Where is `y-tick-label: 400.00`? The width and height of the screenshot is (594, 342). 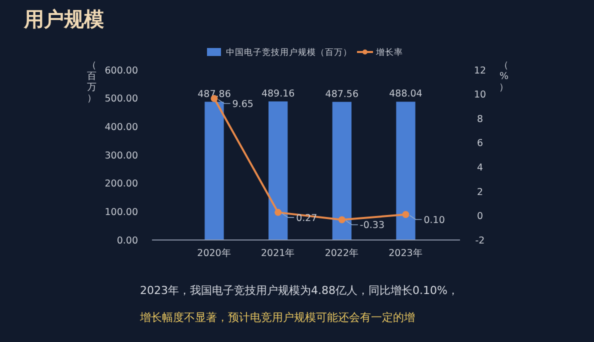 y-tick-label: 400.00 is located at coordinates (121, 127).